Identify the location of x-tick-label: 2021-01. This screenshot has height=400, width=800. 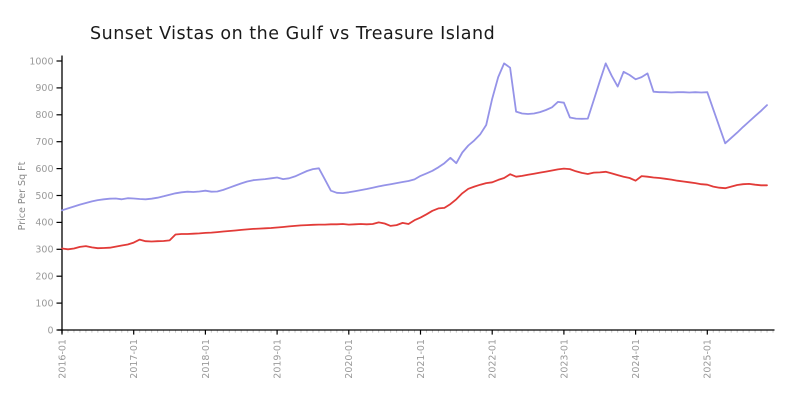
(421, 359).